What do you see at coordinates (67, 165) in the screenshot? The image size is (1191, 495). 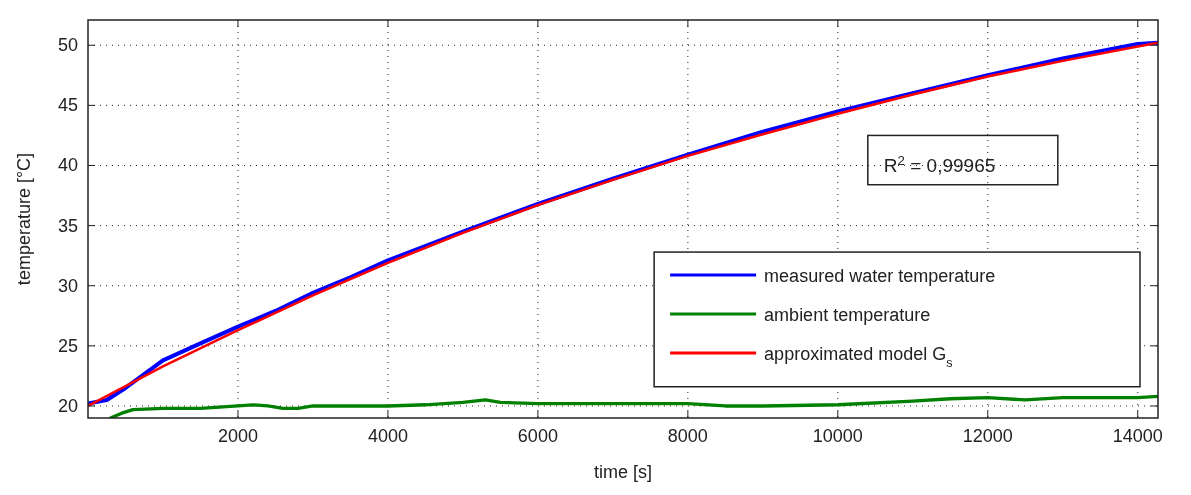 I see `y-tick-label: 40` at bounding box center [67, 165].